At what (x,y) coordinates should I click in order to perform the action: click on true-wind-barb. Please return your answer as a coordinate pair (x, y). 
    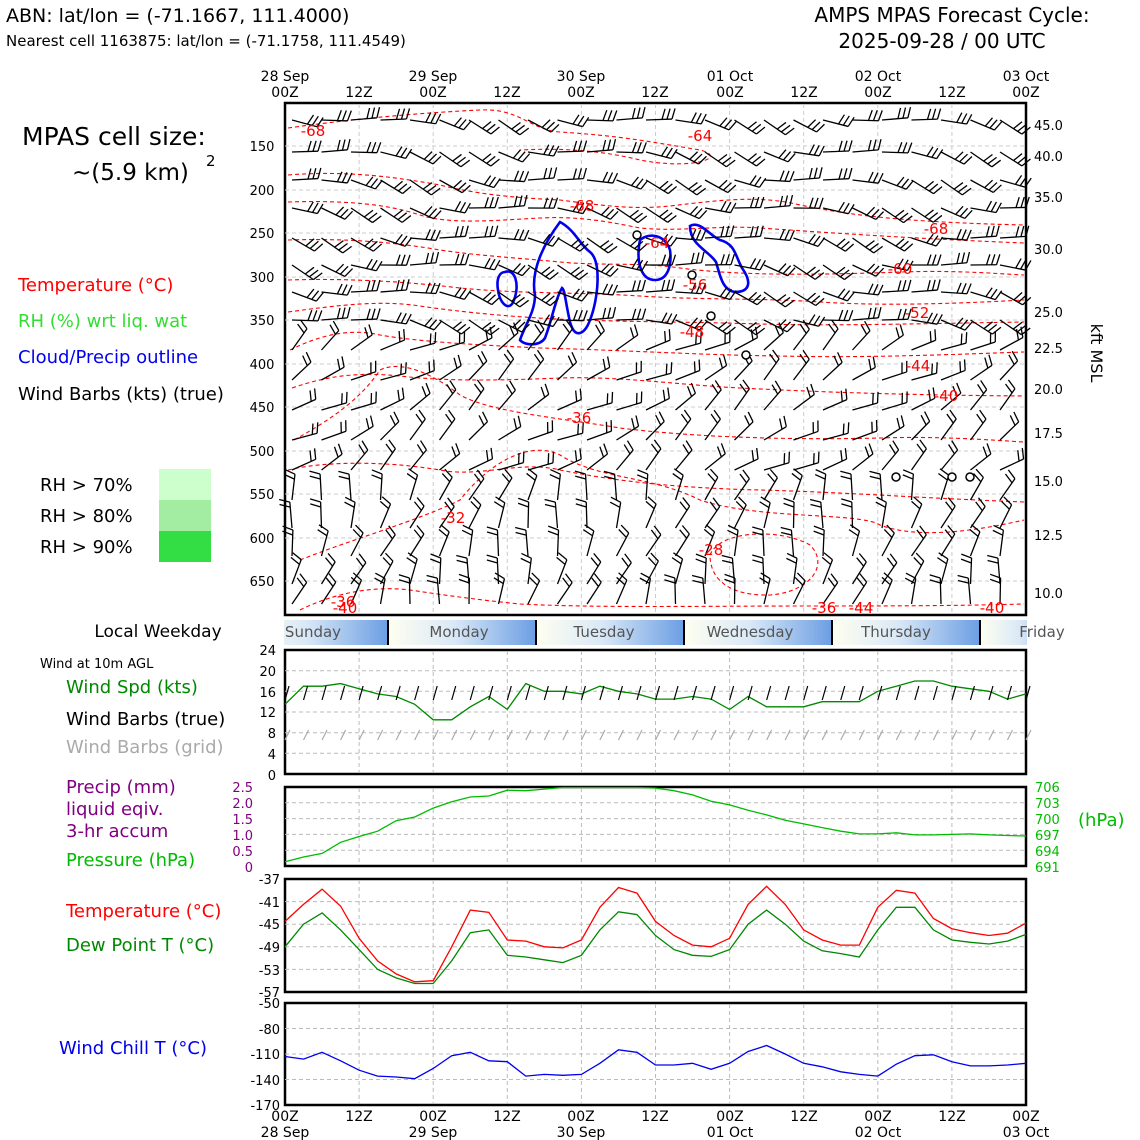
    Looking at the image, I should click on (435, 693).